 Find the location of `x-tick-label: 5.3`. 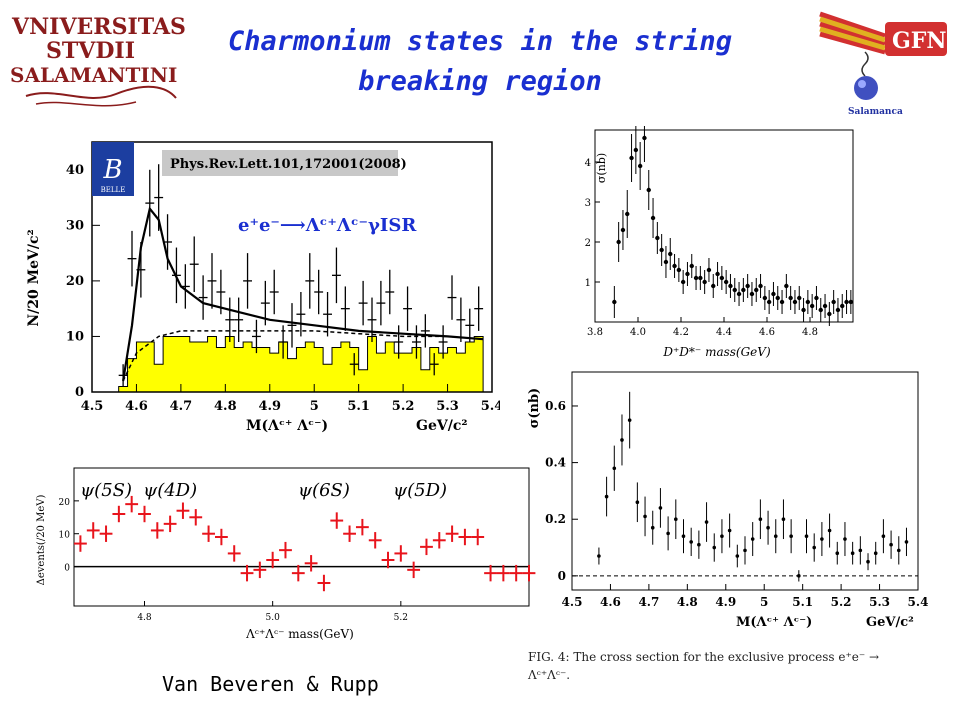

x-tick-label: 5.3 is located at coordinates (447, 406).